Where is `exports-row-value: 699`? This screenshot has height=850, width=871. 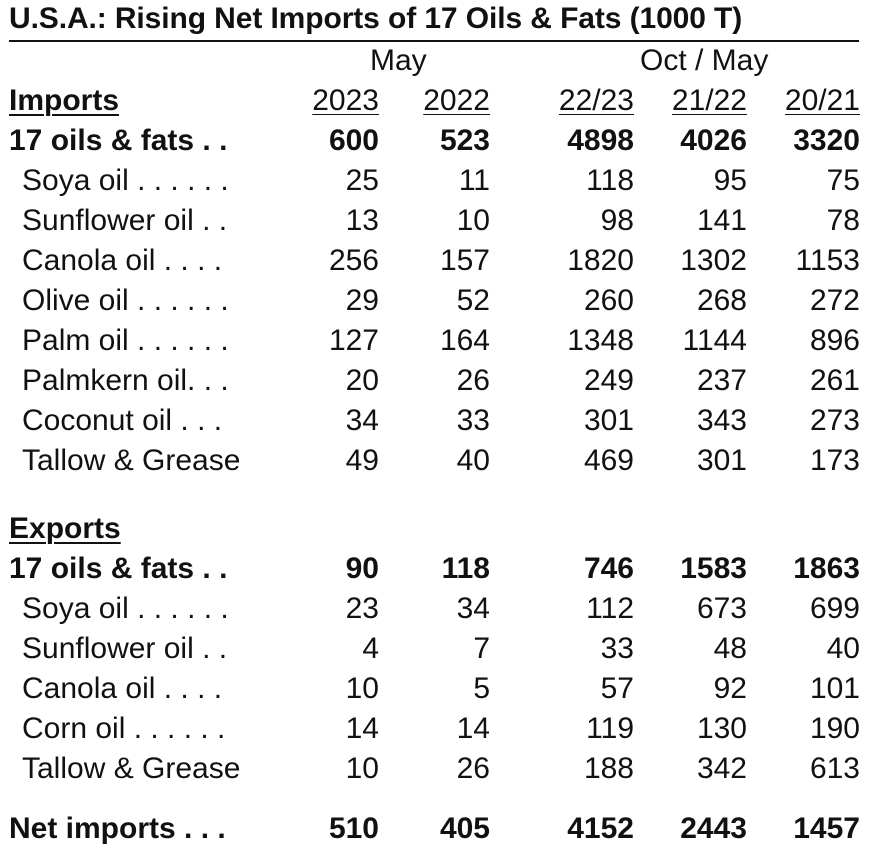 exports-row-value: 699 is located at coordinates (834, 608).